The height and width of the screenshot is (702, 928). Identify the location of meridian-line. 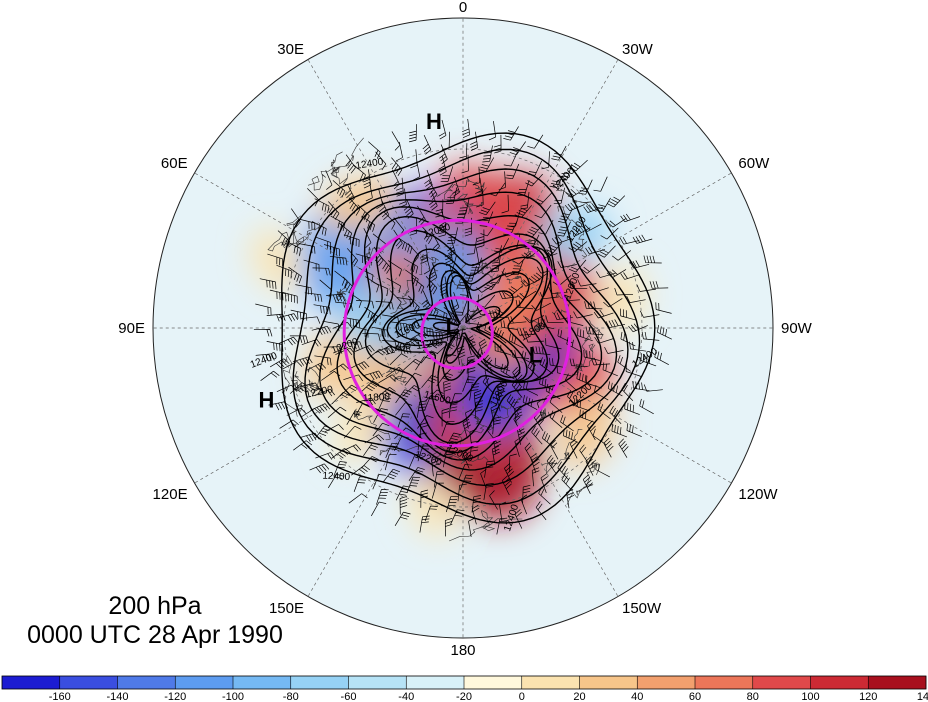
(597, 250).